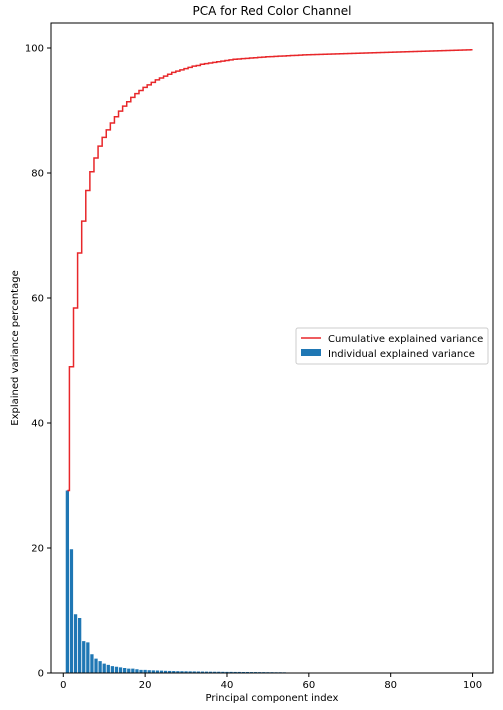 Image resolution: width=503 pixels, height=710 pixels. What do you see at coordinates (37, 424) in the screenshot?
I see `y-tick-label: 40` at bounding box center [37, 424].